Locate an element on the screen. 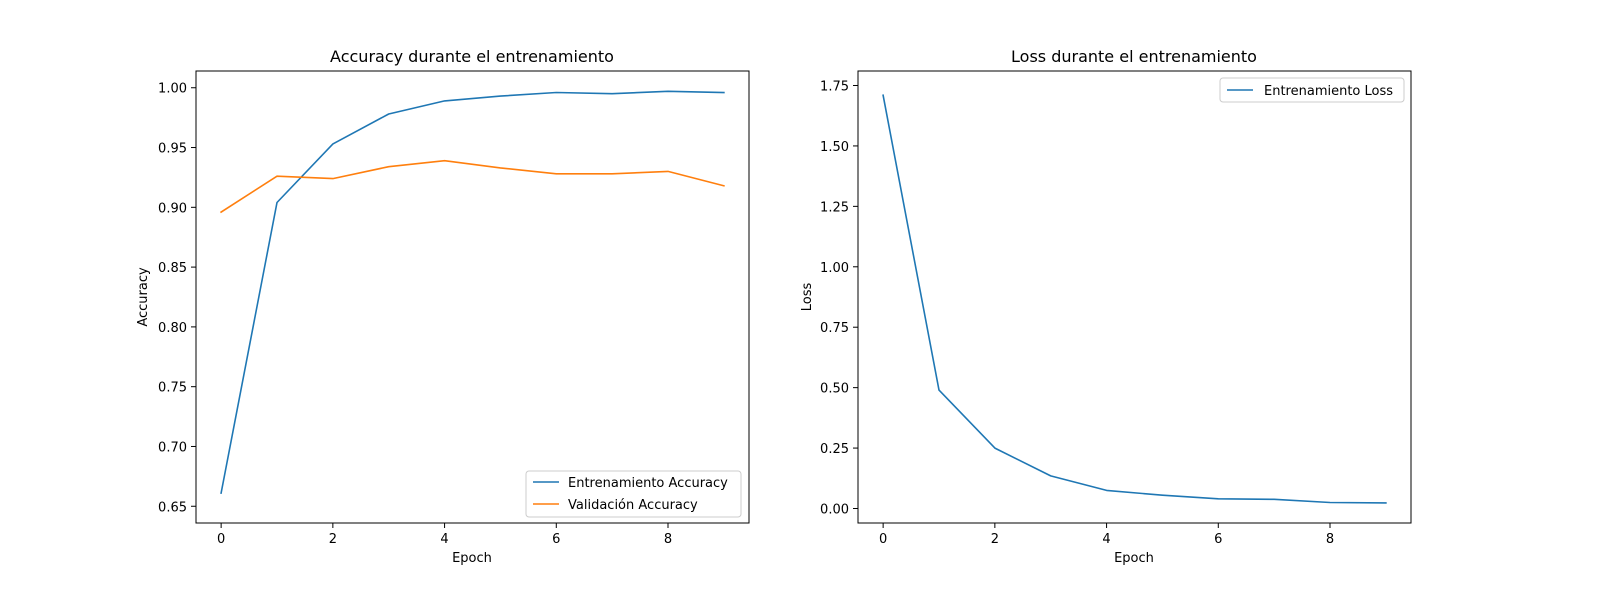  y-tick-label: 0.90 is located at coordinates (172, 208).